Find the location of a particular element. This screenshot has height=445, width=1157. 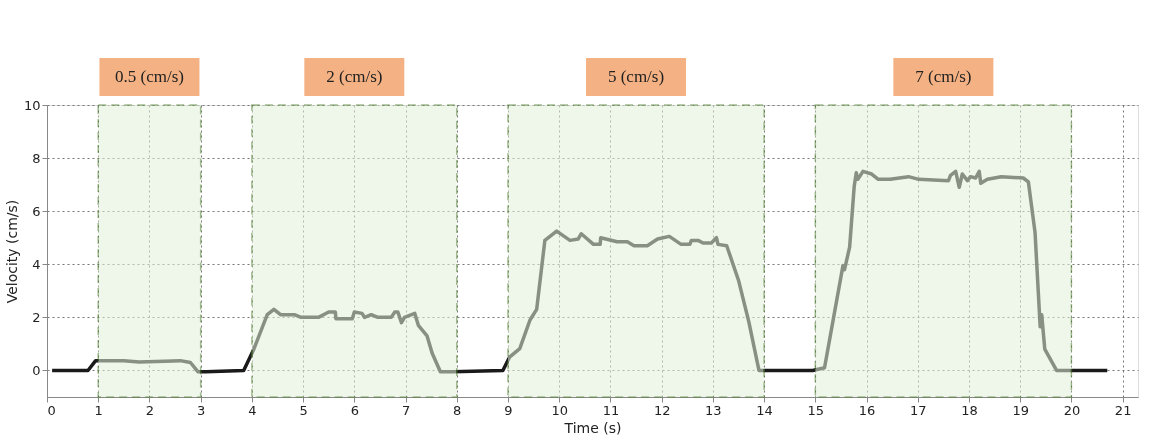

x-tick-label: 0 is located at coordinates (51, 410).